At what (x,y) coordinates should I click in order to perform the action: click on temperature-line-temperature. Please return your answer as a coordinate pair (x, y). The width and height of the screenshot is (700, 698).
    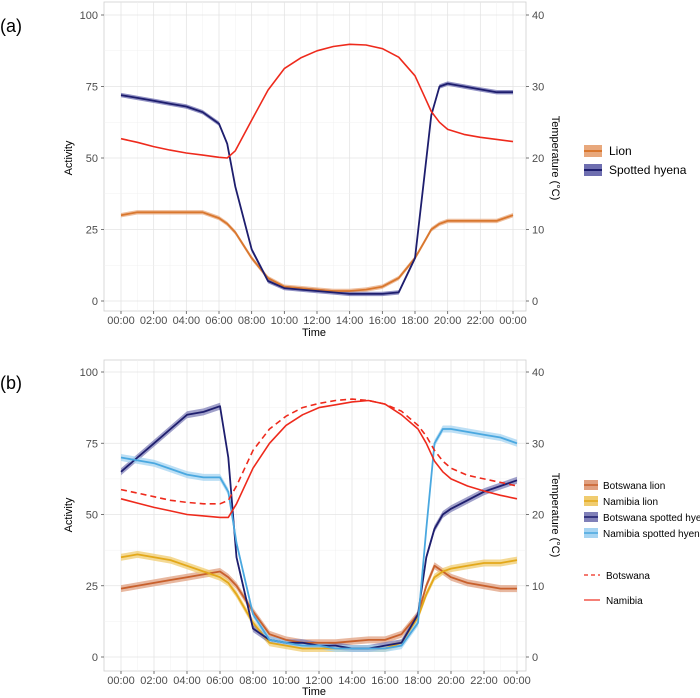
    Looking at the image, I should click on (317, 101).